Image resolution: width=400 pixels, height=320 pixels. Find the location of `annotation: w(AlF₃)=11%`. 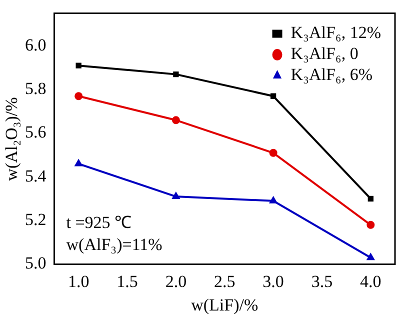

annotation: w(AlF₃)=11% is located at coordinates (114, 245).